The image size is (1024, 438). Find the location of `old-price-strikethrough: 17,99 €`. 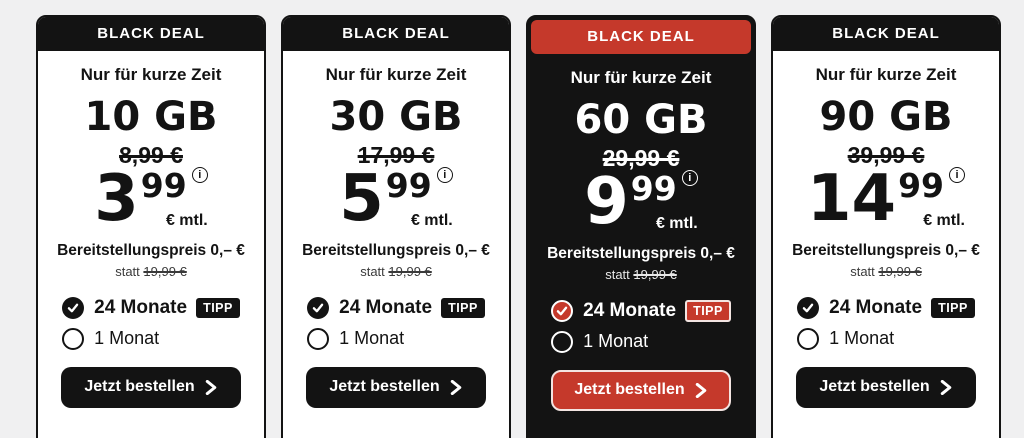

old-price-strikethrough: 17,99 € is located at coordinates (396, 155).